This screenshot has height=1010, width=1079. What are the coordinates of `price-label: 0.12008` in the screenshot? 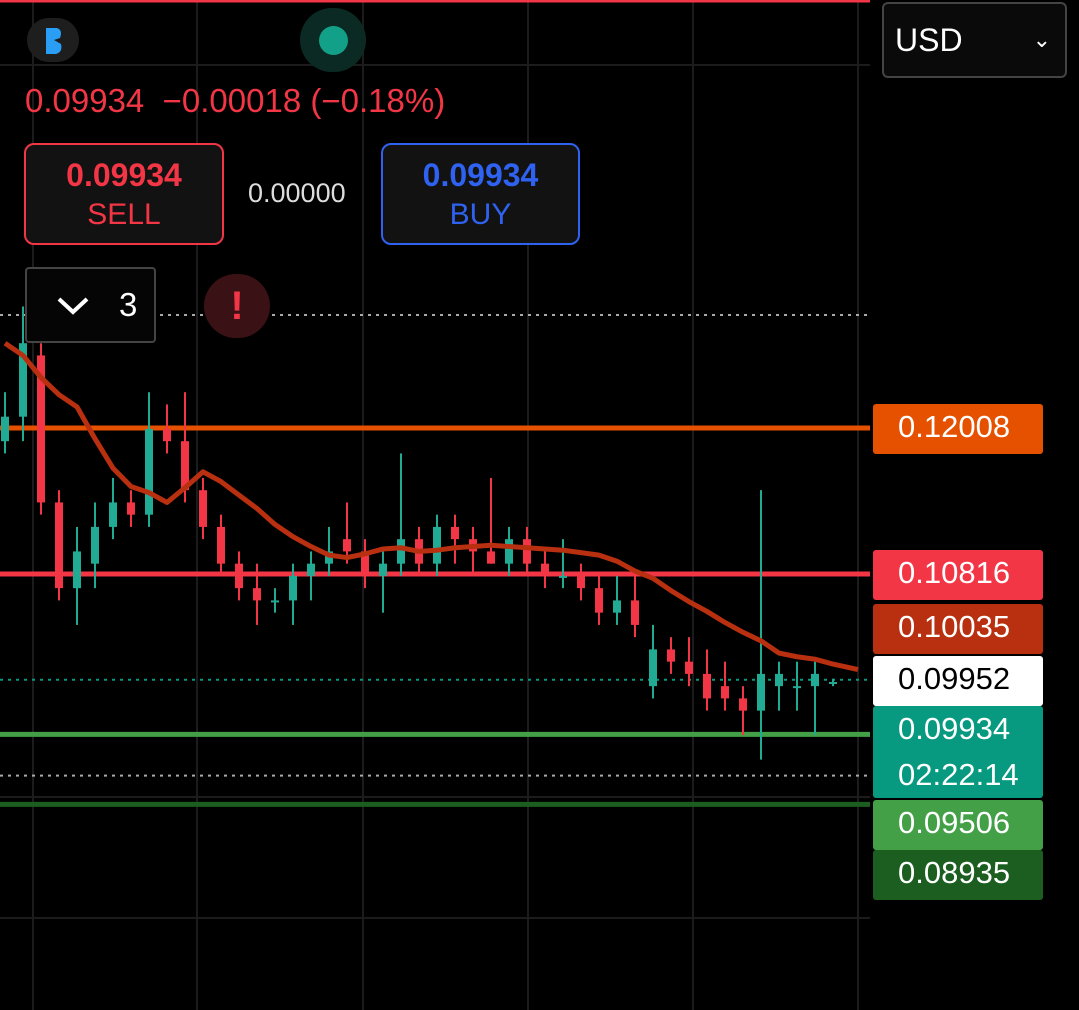 It's located at (958, 429).